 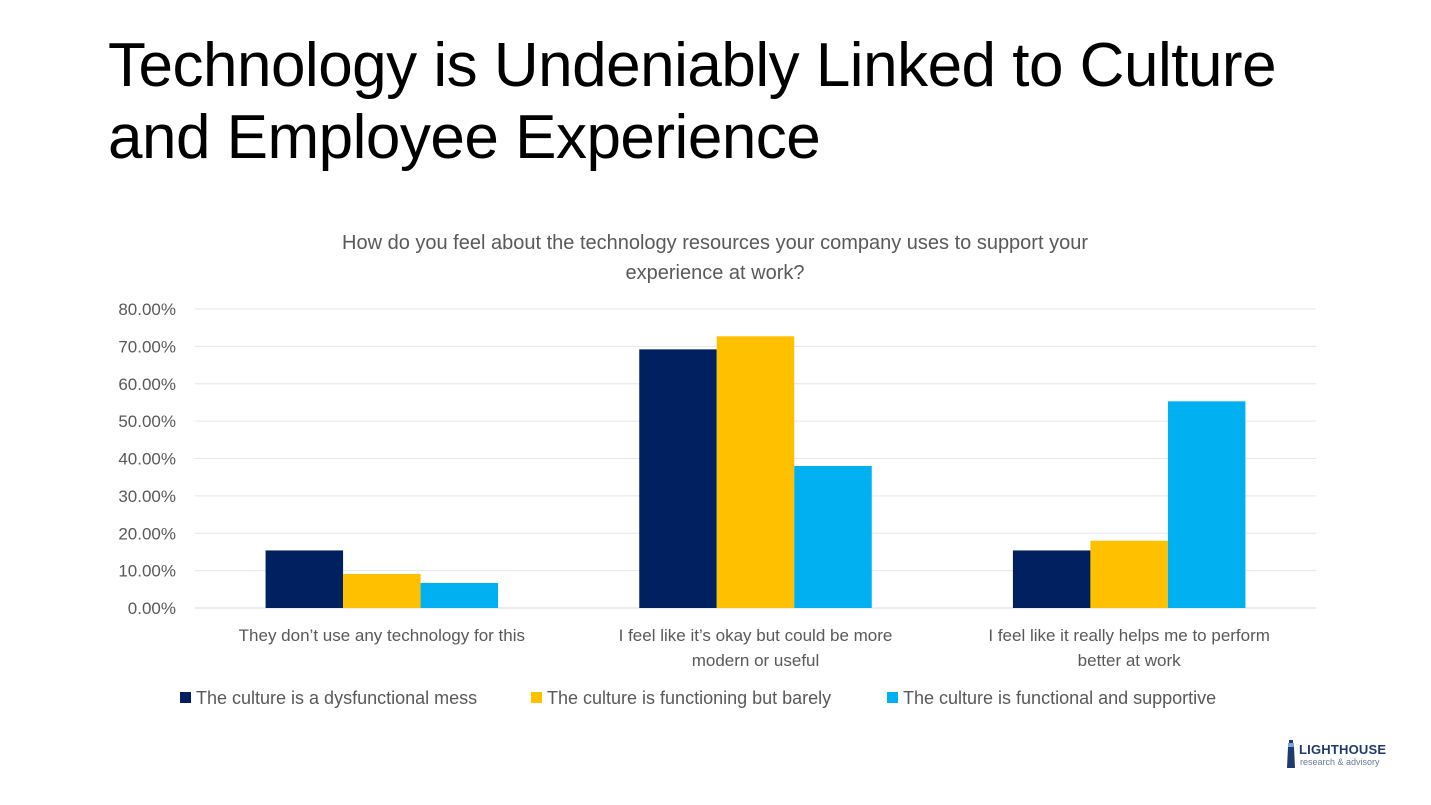 I want to click on legend-label: The culture is a dysfunctional mess, so click(x=336, y=698).